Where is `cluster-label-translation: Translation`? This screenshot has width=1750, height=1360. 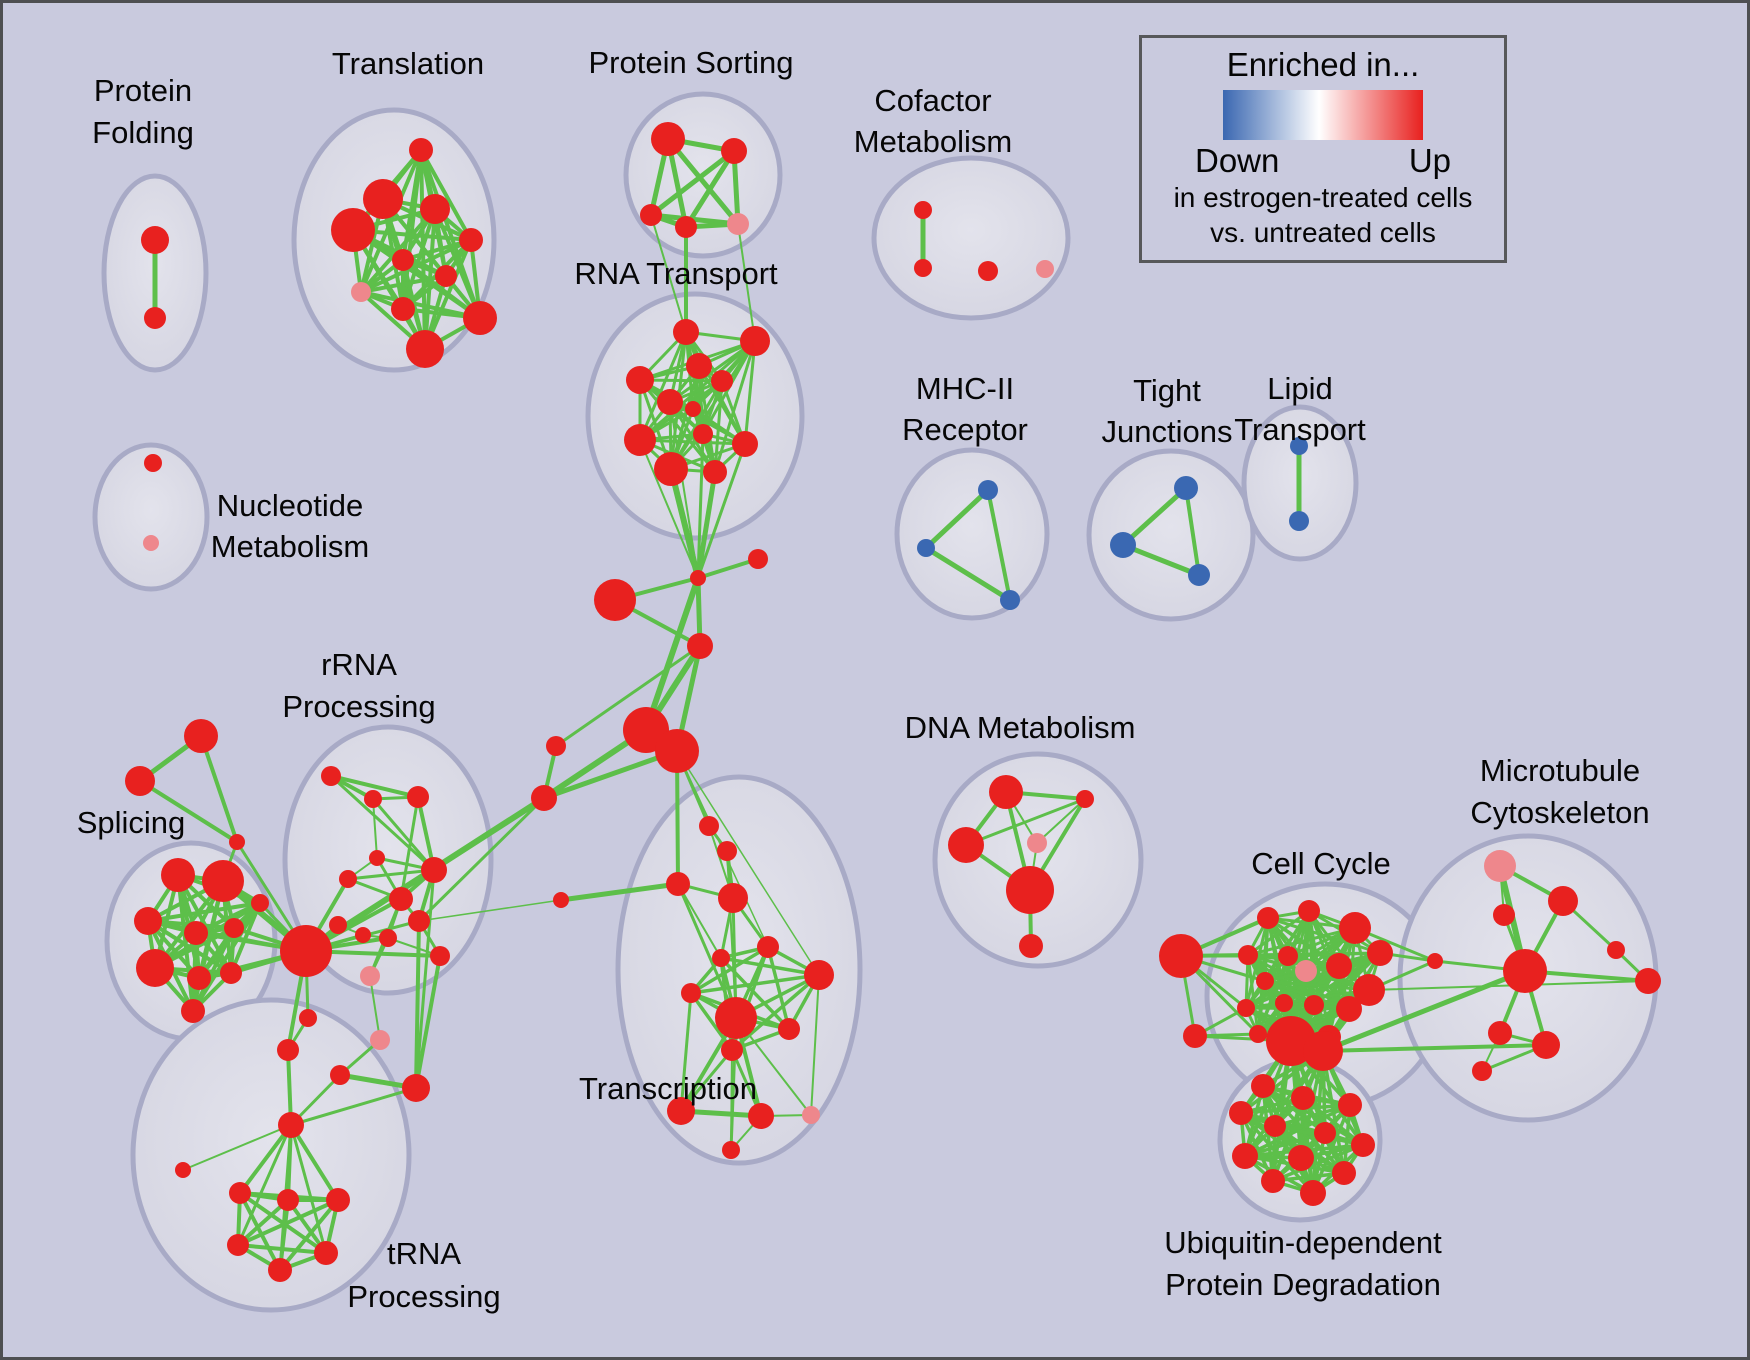 cluster-label-translation: Translation is located at coordinates (408, 63).